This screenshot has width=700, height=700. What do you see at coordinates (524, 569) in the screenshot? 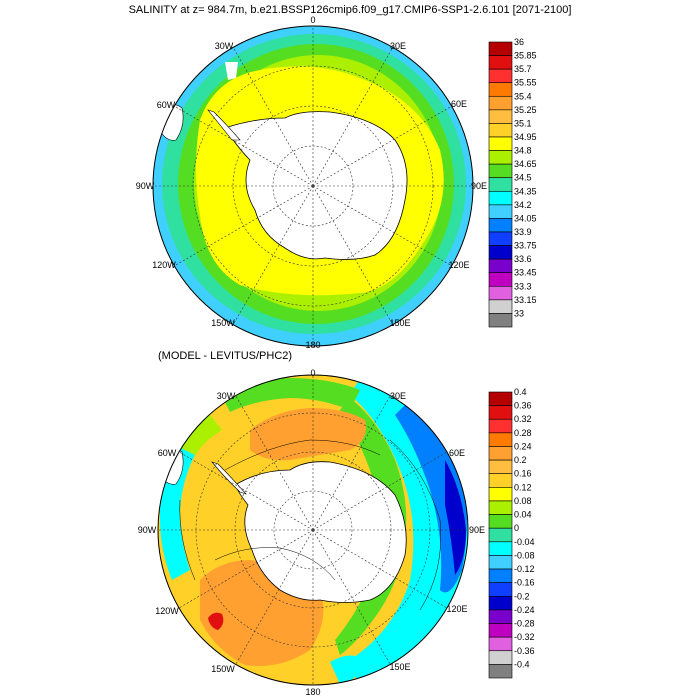
I see `bottom-colorbar-label: -0.12` at bounding box center [524, 569].